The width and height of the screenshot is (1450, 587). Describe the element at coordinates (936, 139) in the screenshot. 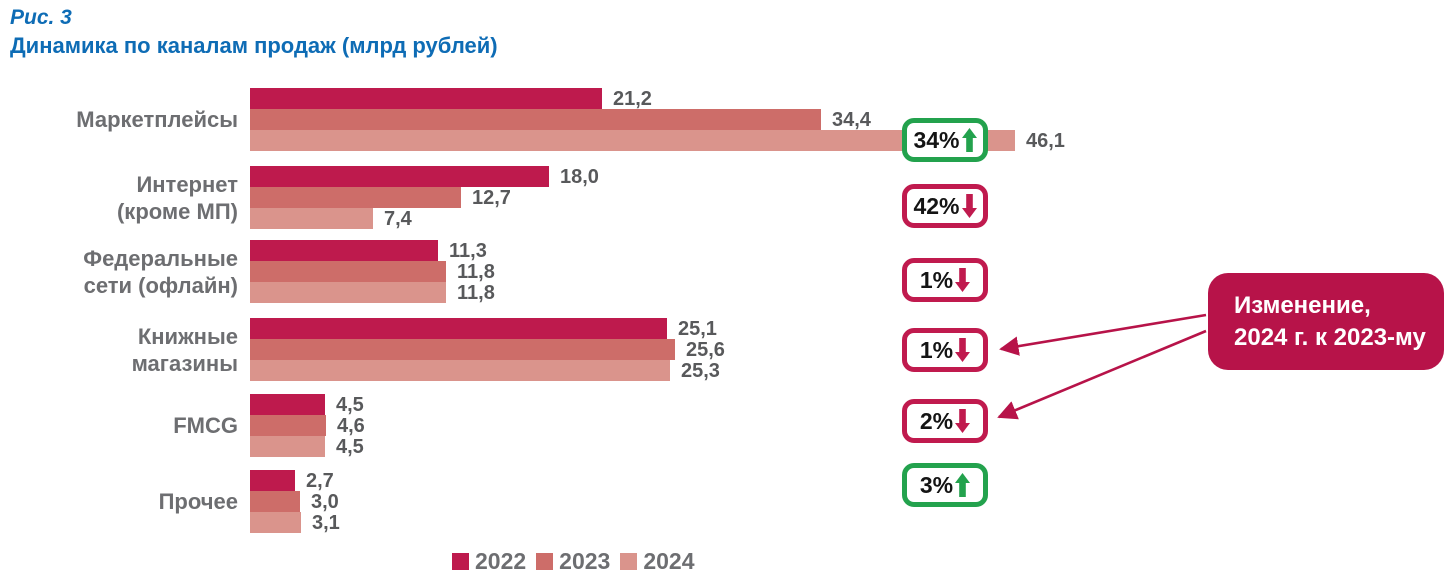

I see `change-badge-value: 34%` at that location.